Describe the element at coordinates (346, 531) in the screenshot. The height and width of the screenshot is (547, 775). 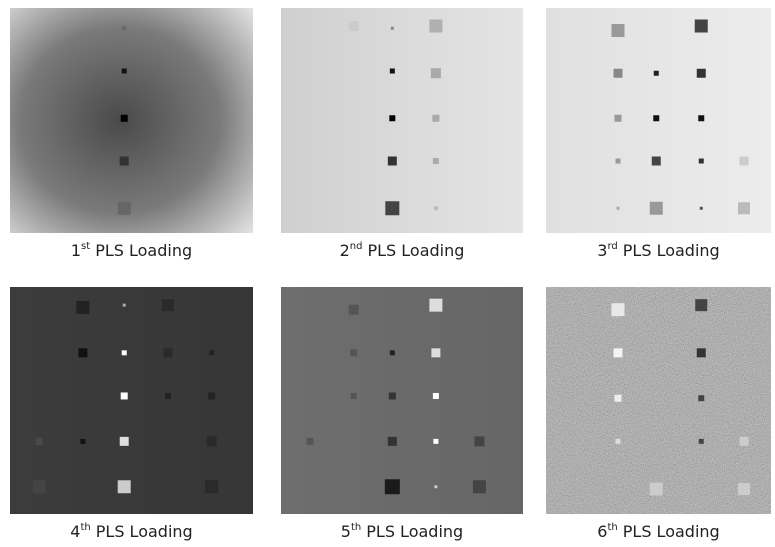
I see `caption-number: 5` at that location.